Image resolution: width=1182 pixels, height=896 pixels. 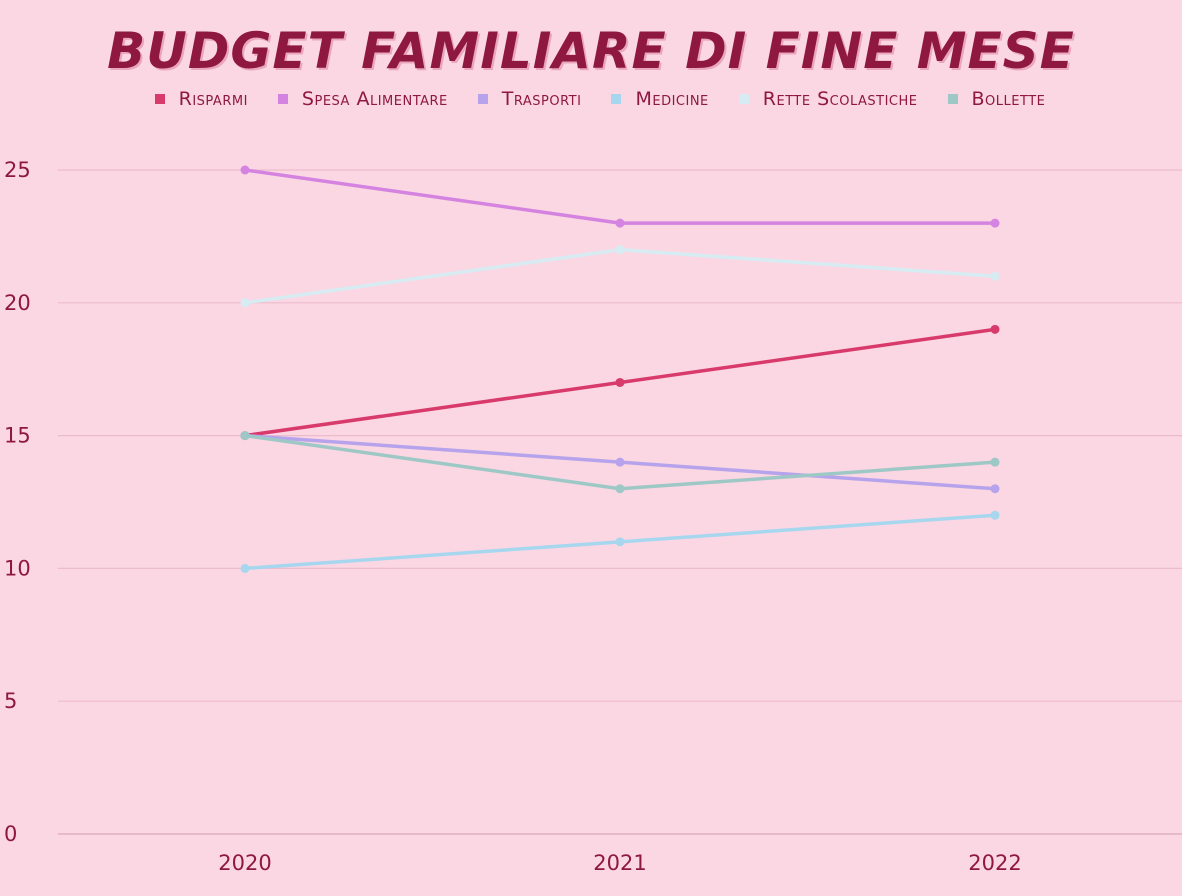 What do you see at coordinates (10, 834) in the screenshot?
I see `y-tick-label: 0` at bounding box center [10, 834].